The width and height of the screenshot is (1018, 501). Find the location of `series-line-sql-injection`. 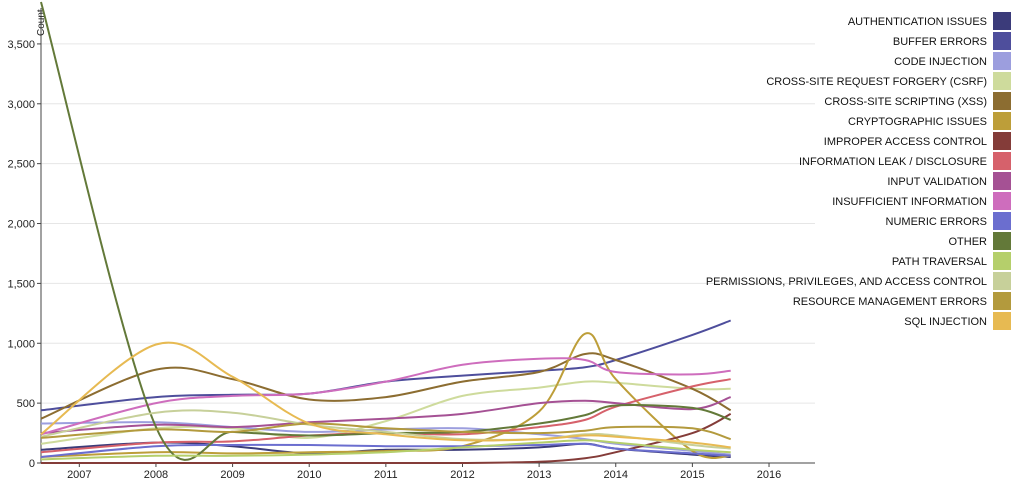

series-line-sql-injection is located at coordinates (385, 395).